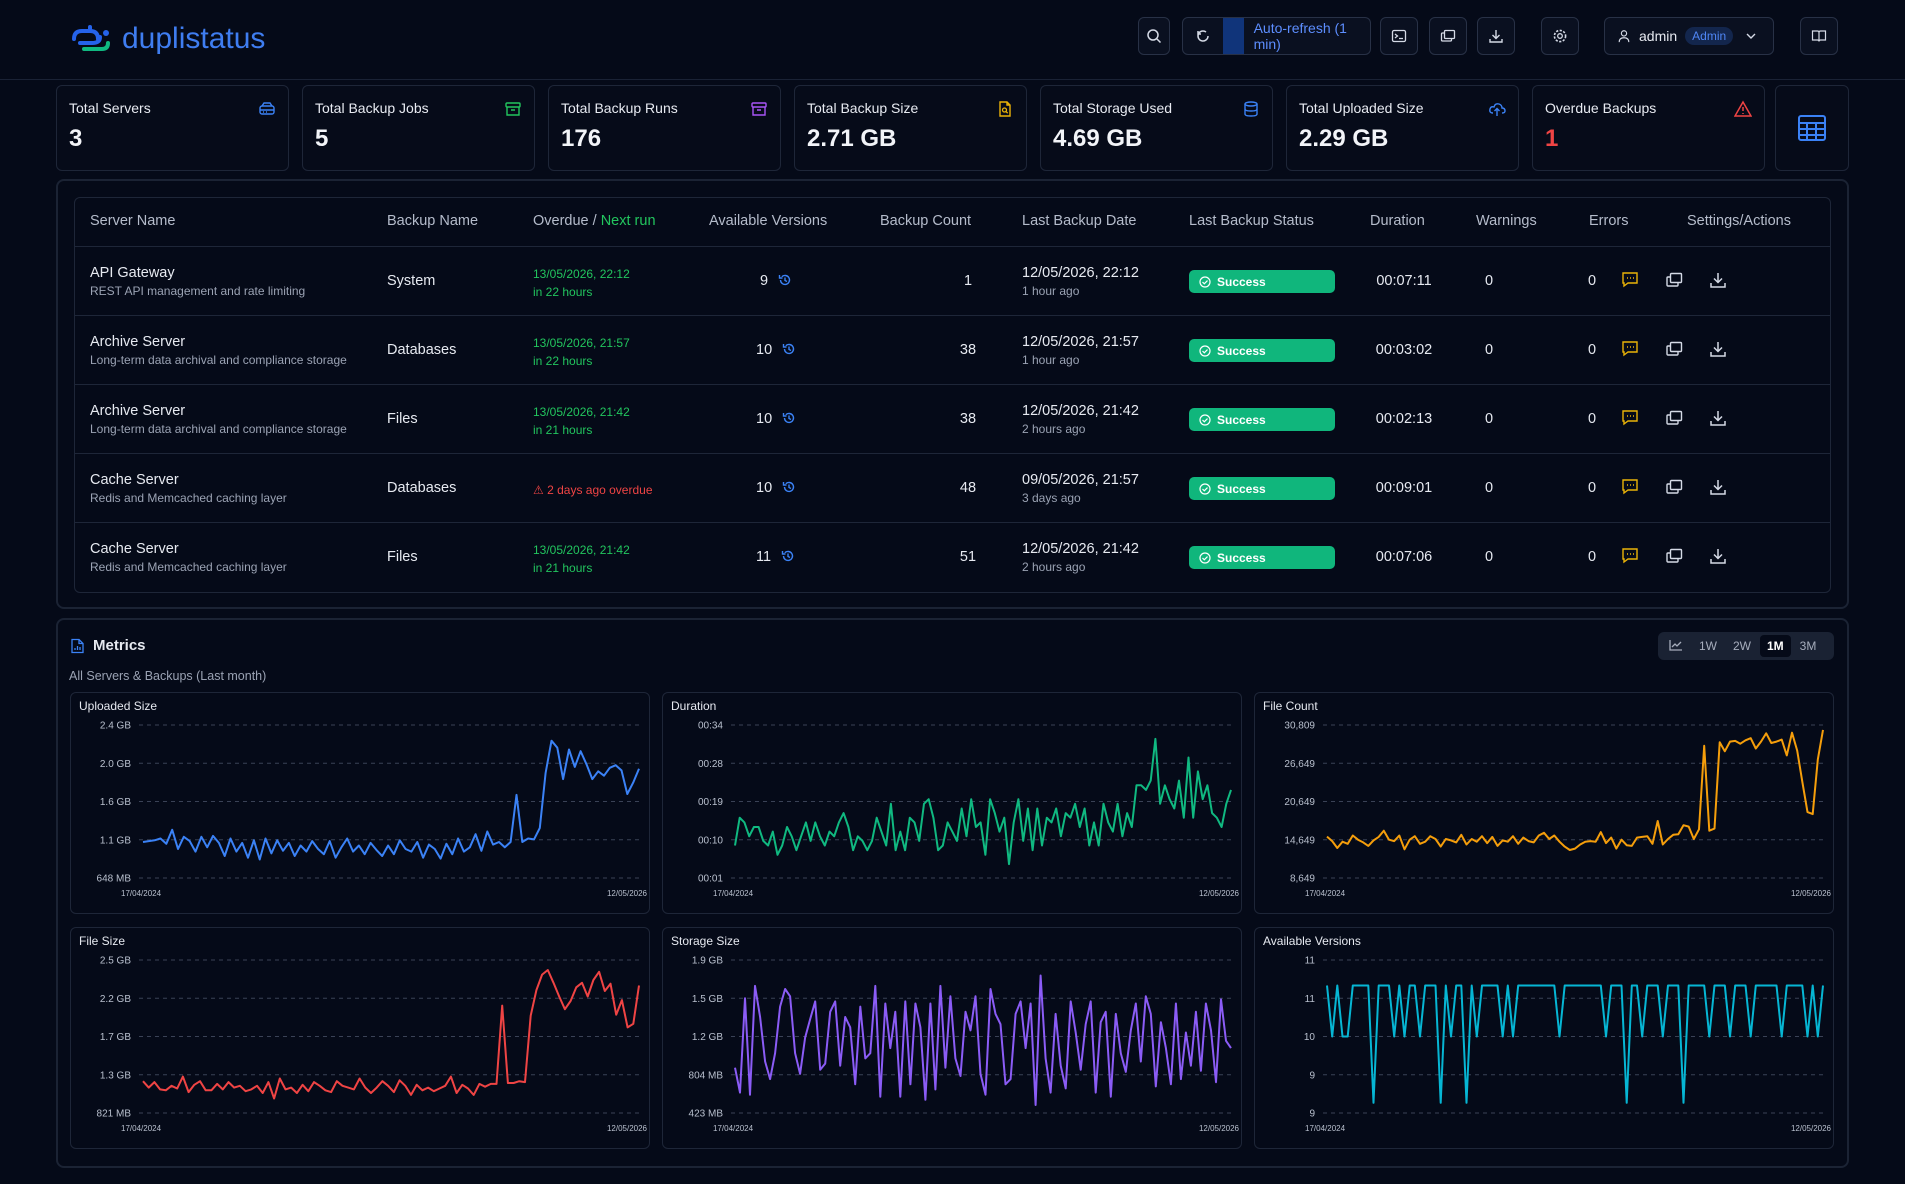 Image resolution: width=1905 pixels, height=1184 pixels. I want to click on backup-count-cell: 38, so click(968, 419).